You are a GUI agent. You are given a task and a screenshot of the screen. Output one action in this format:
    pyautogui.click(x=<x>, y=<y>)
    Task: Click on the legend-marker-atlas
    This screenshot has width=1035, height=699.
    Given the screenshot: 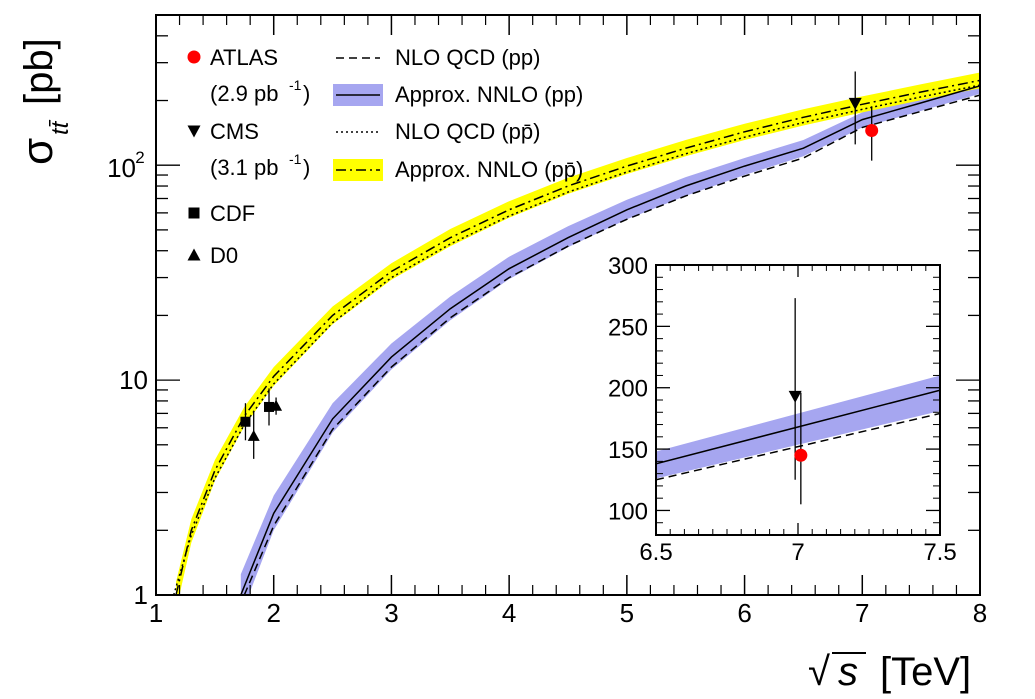 What is the action you would take?
    pyautogui.click(x=194, y=57)
    